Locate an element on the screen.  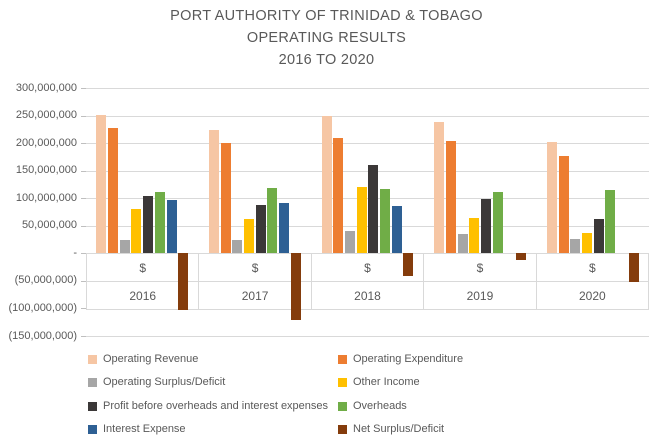
bar-2017-net-surplus-deficit is located at coordinates (295, 287).